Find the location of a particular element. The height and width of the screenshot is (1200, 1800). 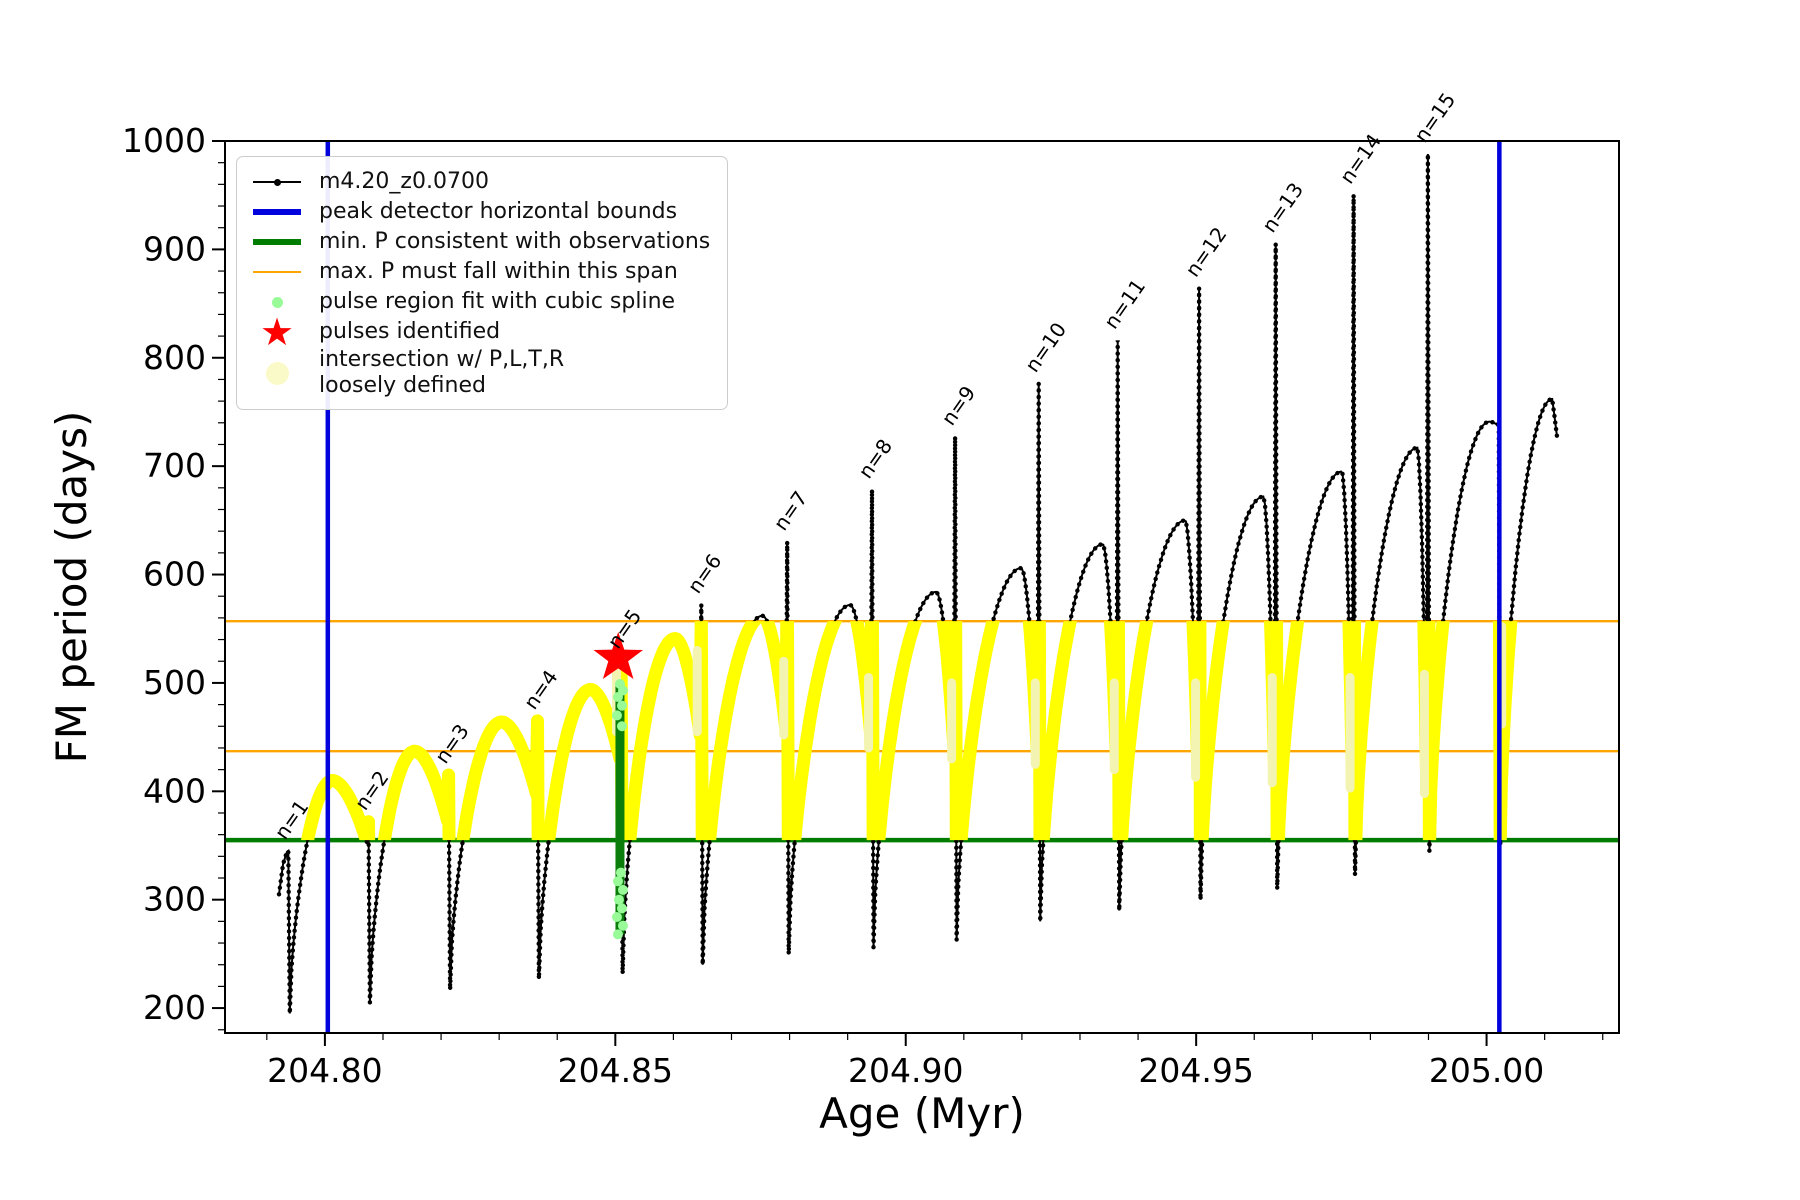

pulse-label: n=3 is located at coordinates (452, 744).